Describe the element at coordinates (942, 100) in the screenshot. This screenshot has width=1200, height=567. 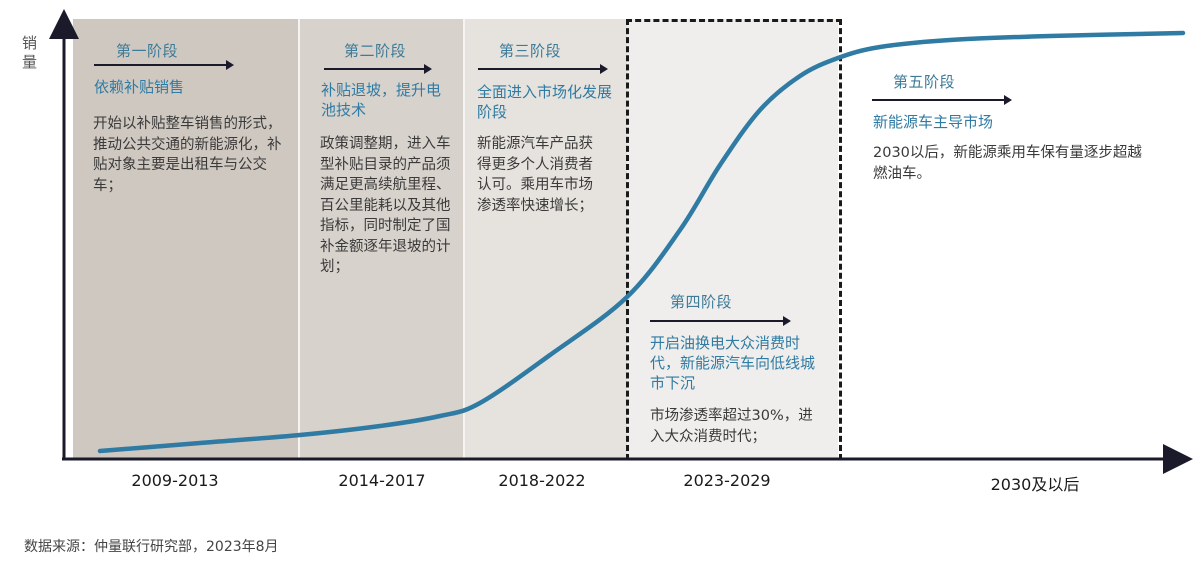
I see `stage-5-arrow-icon` at that location.